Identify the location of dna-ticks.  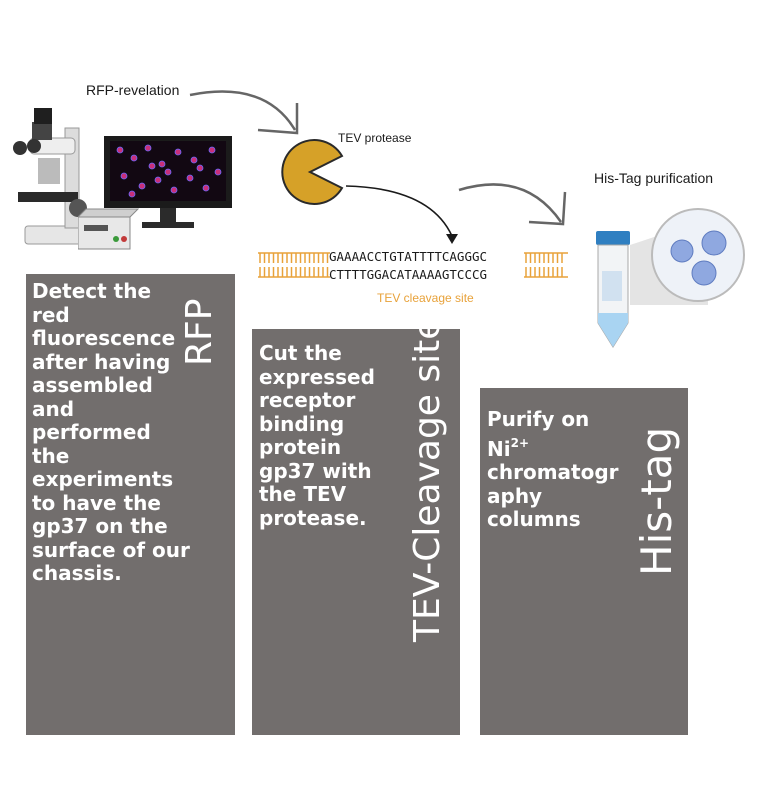
(413, 265).